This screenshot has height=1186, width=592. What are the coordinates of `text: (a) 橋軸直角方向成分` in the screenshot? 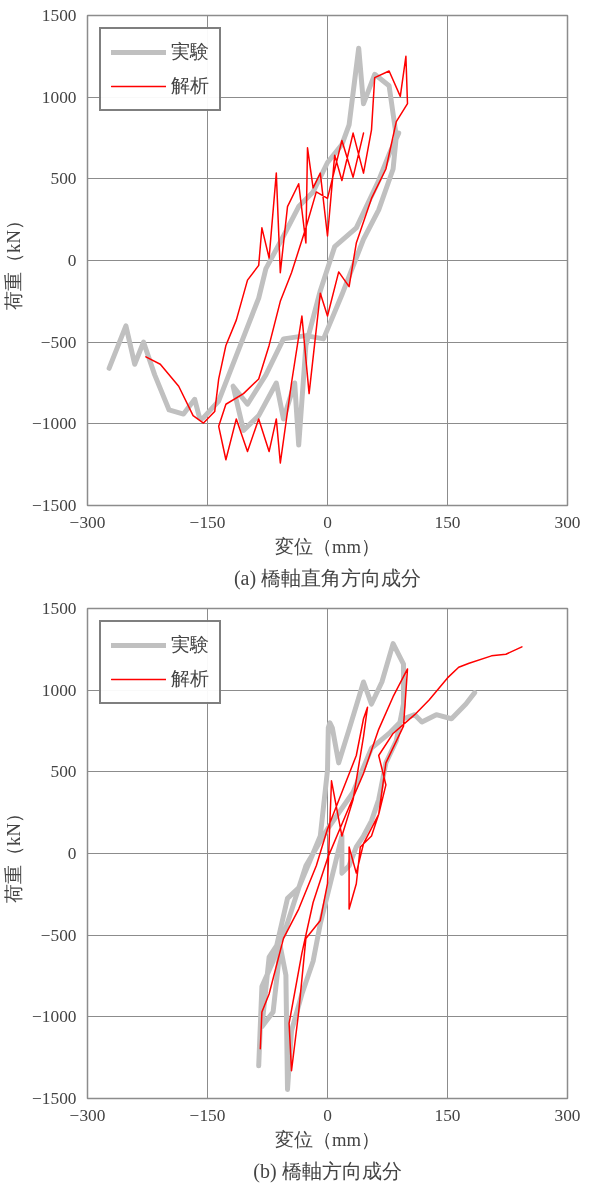 It's located at (327, 578).